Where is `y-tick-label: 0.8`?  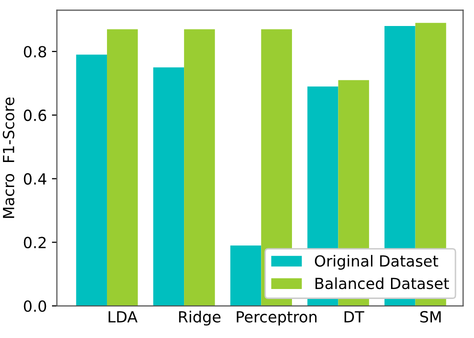
y-tick-label: 0.8 is located at coordinates (35, 52).